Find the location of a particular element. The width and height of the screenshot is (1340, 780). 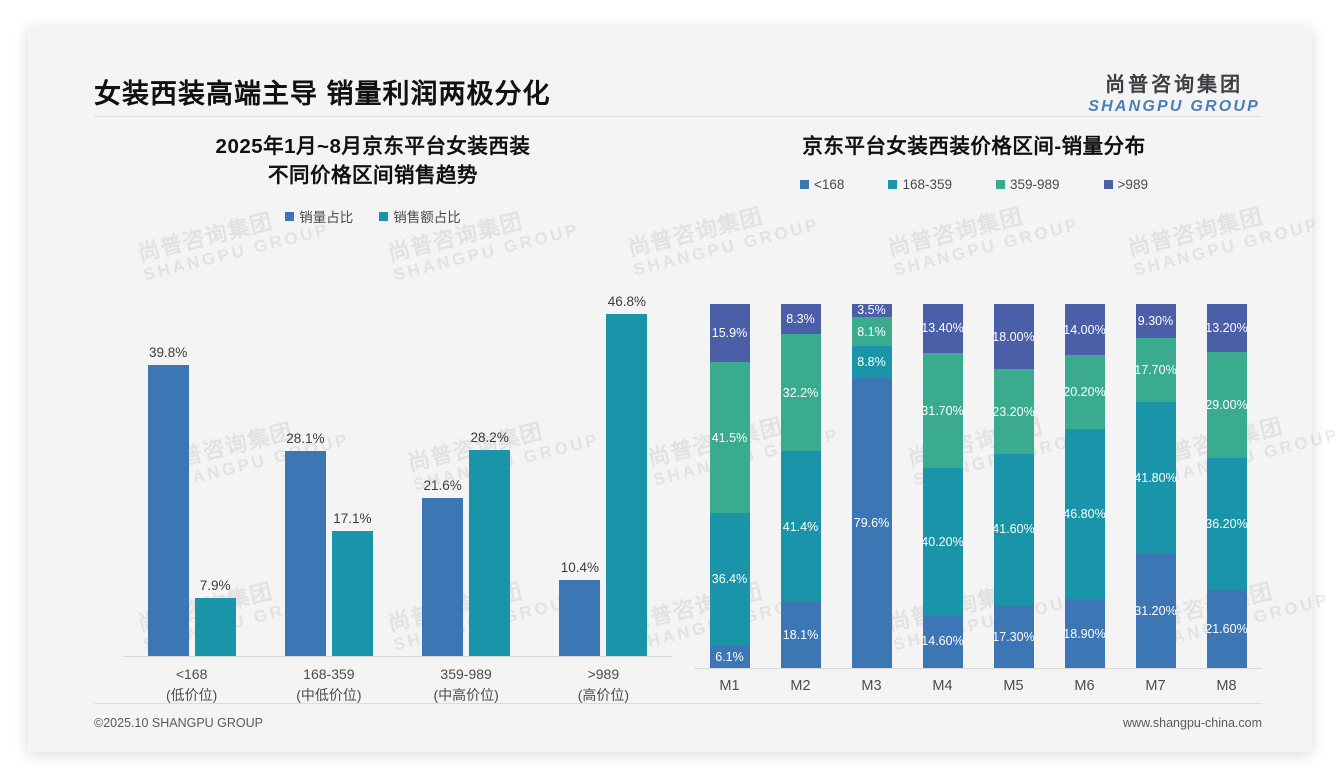

stacked-bar-segment: 23.20% is located at coordinates (1013, 411).